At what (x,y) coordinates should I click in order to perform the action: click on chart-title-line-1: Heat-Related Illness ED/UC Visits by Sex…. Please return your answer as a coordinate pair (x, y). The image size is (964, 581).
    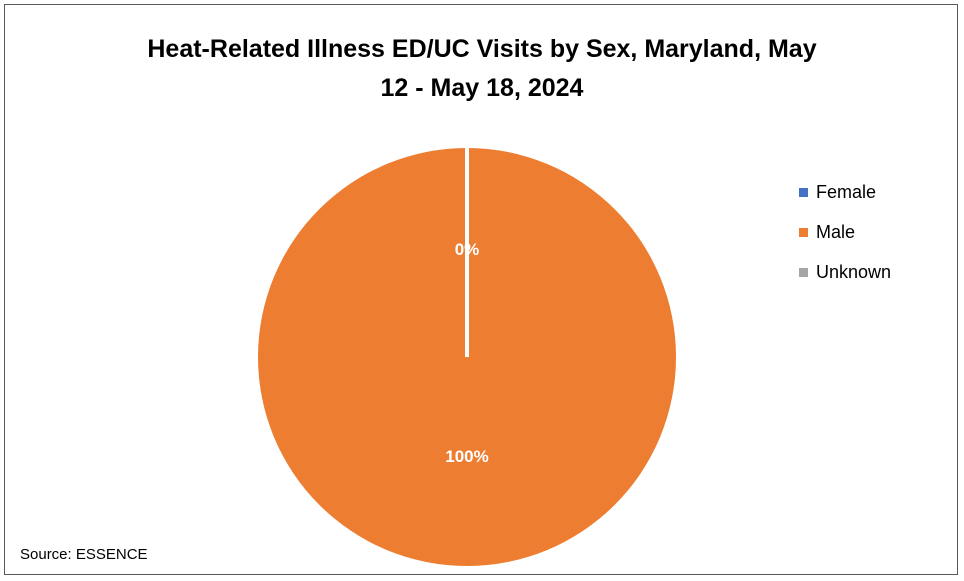
    Looking at the image, I should click on (482, 49).